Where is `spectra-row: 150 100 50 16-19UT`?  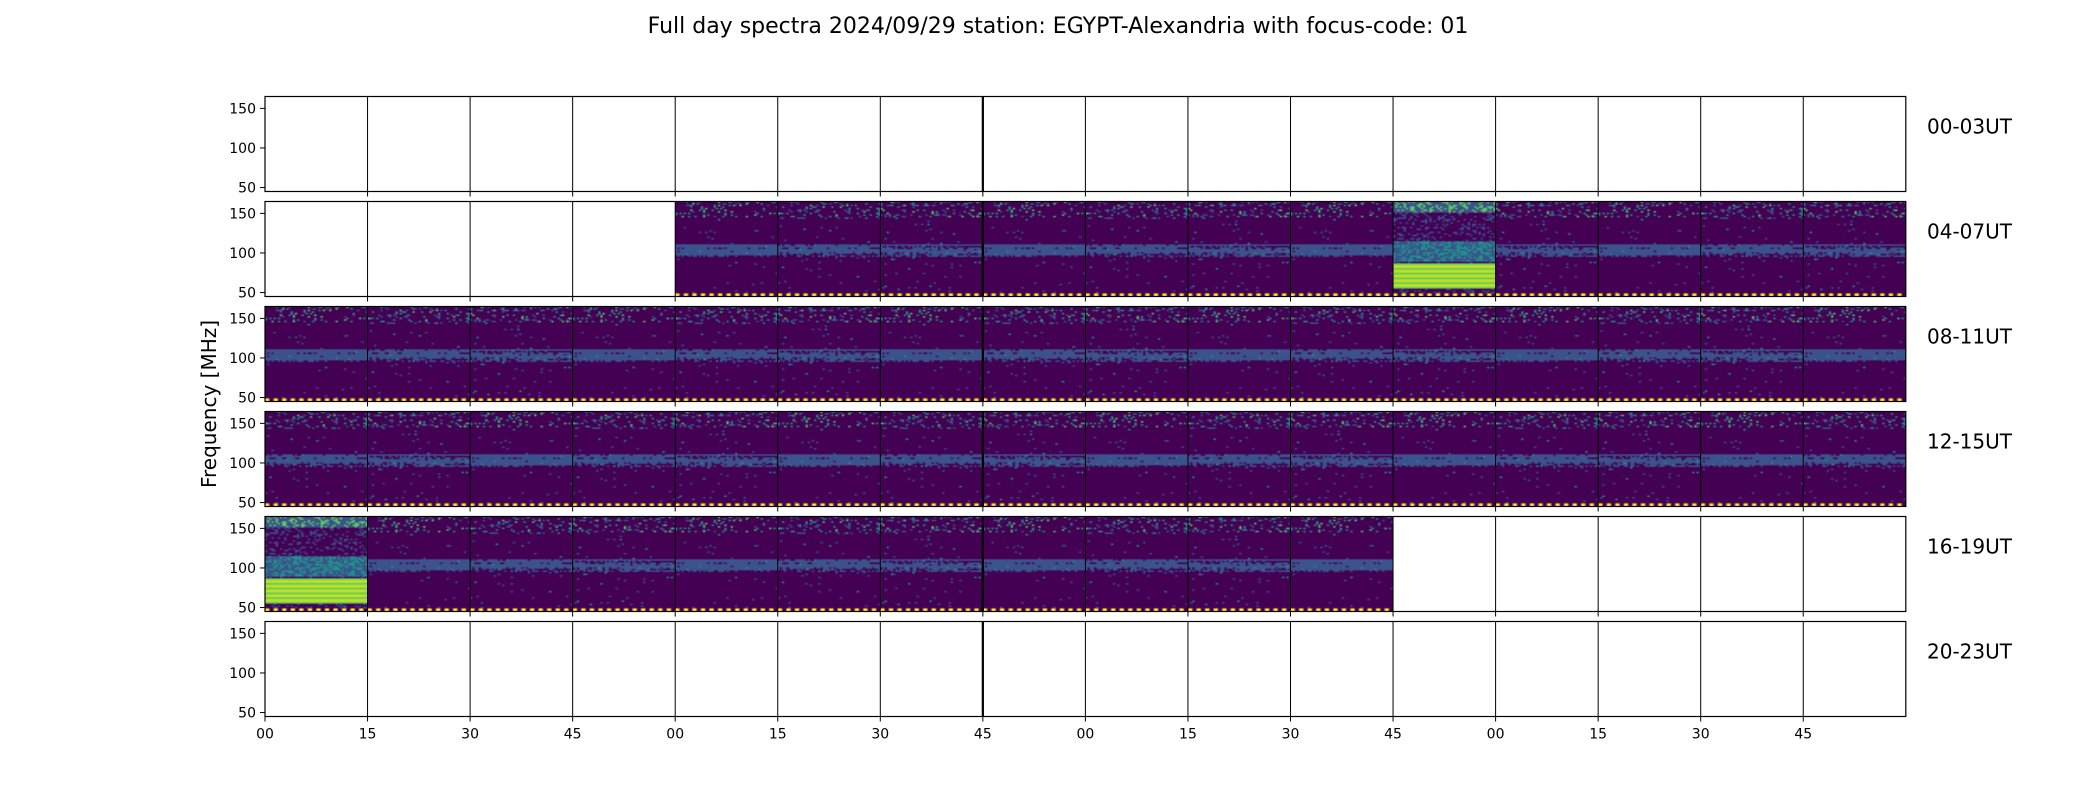 spectra-row: 150 100 50 16-19UT is located at coordinates (1121, 566).